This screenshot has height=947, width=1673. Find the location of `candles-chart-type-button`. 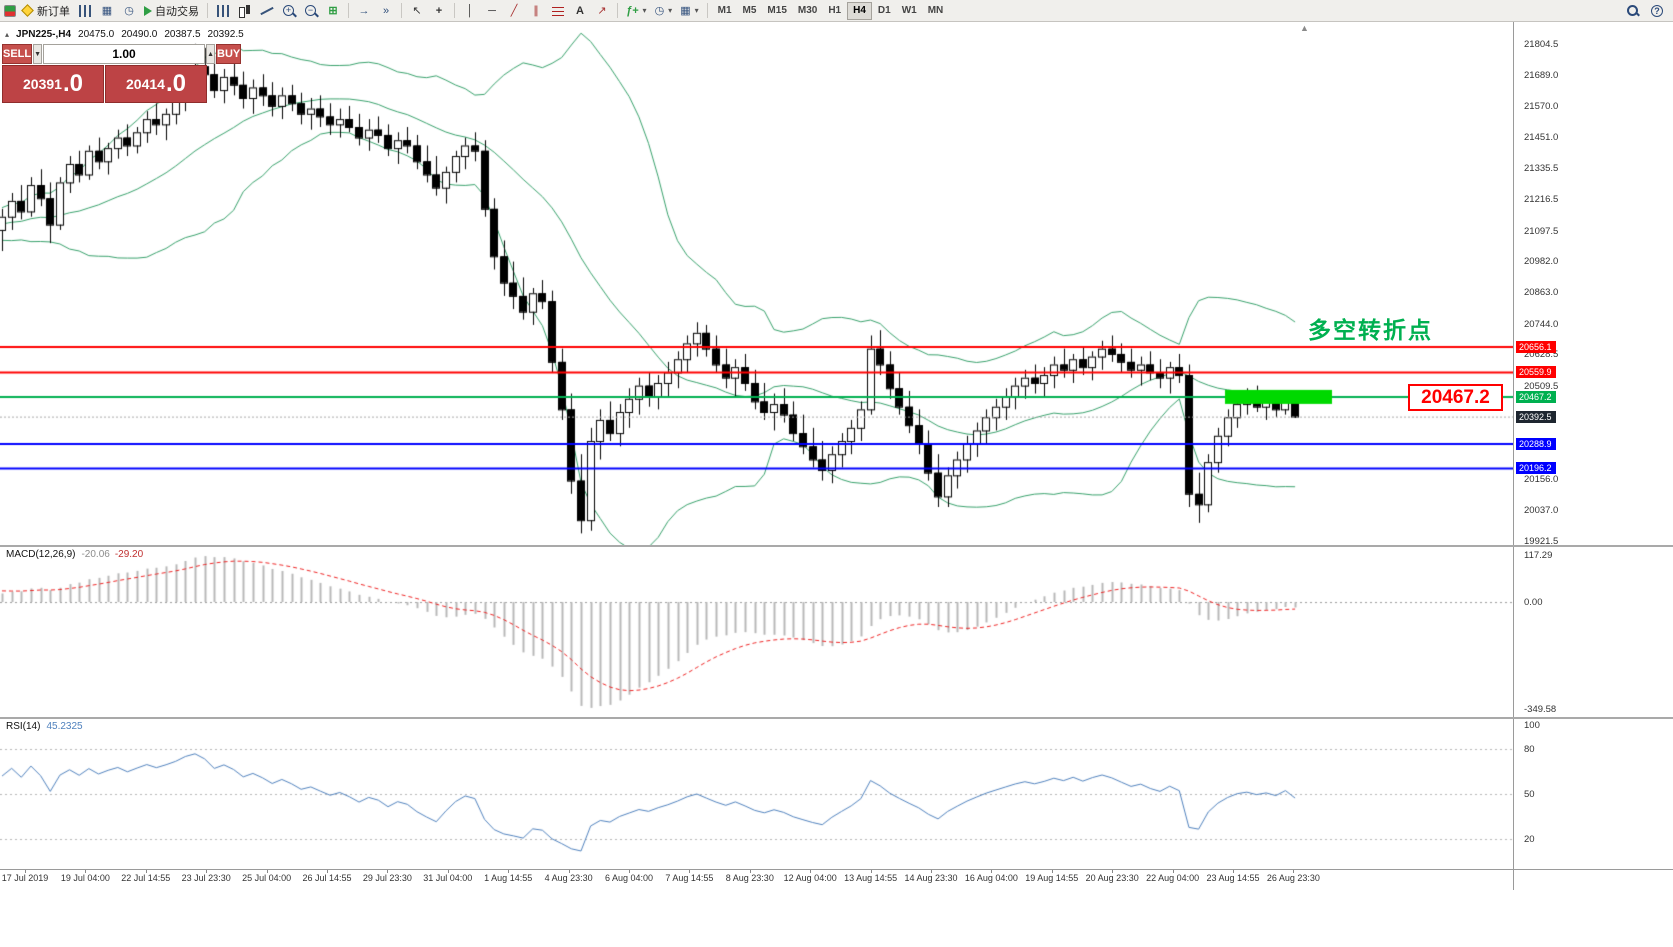

candles-chart-type-button is located at coordinates (245, 11).